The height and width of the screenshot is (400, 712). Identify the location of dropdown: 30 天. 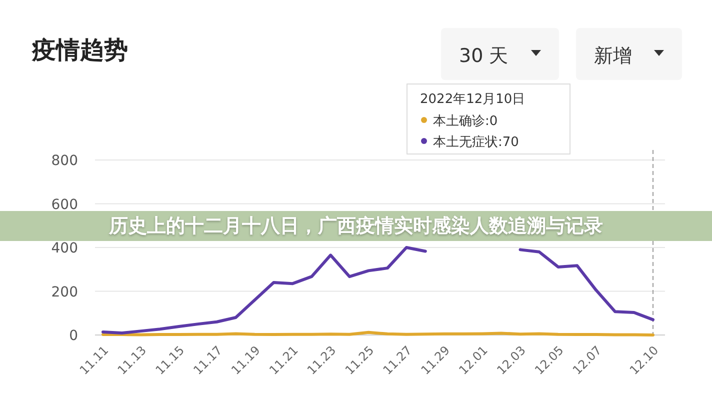
(500, 54).